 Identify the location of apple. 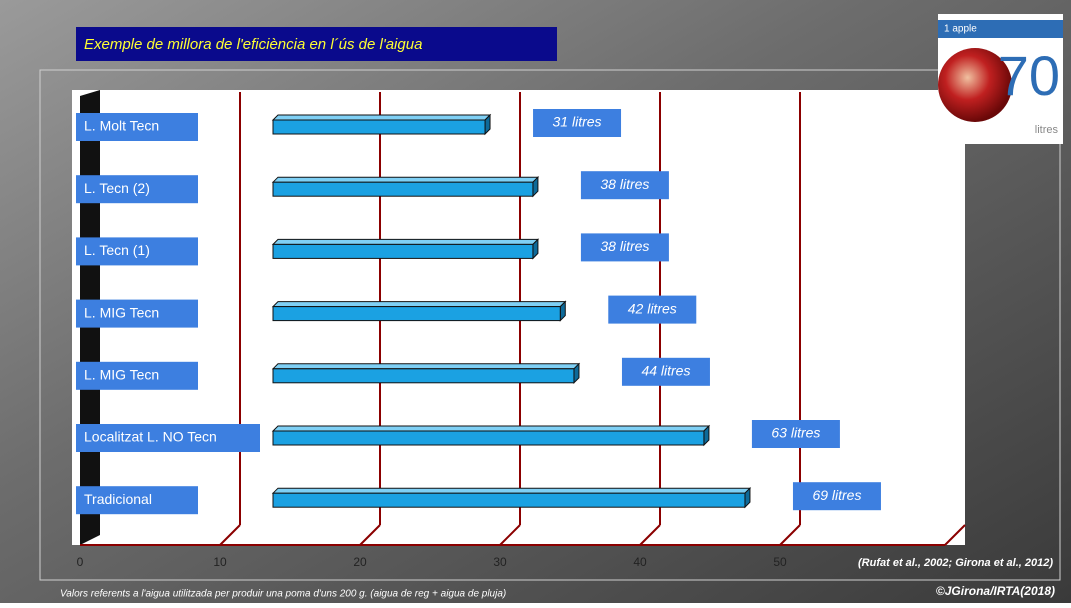
(975, 85).